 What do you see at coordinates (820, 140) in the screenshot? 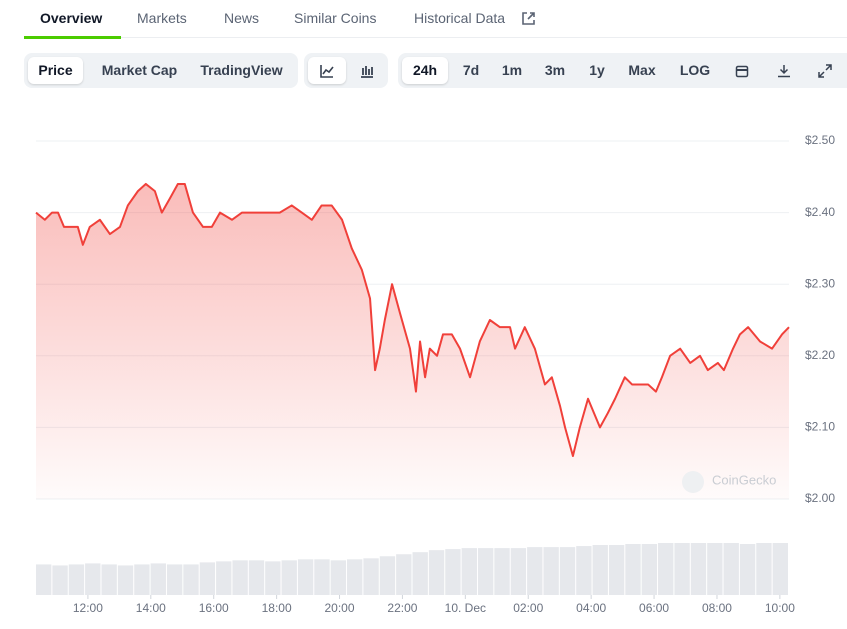
I see `y-tick-label: $2.50` at bounding box center [820, 140].